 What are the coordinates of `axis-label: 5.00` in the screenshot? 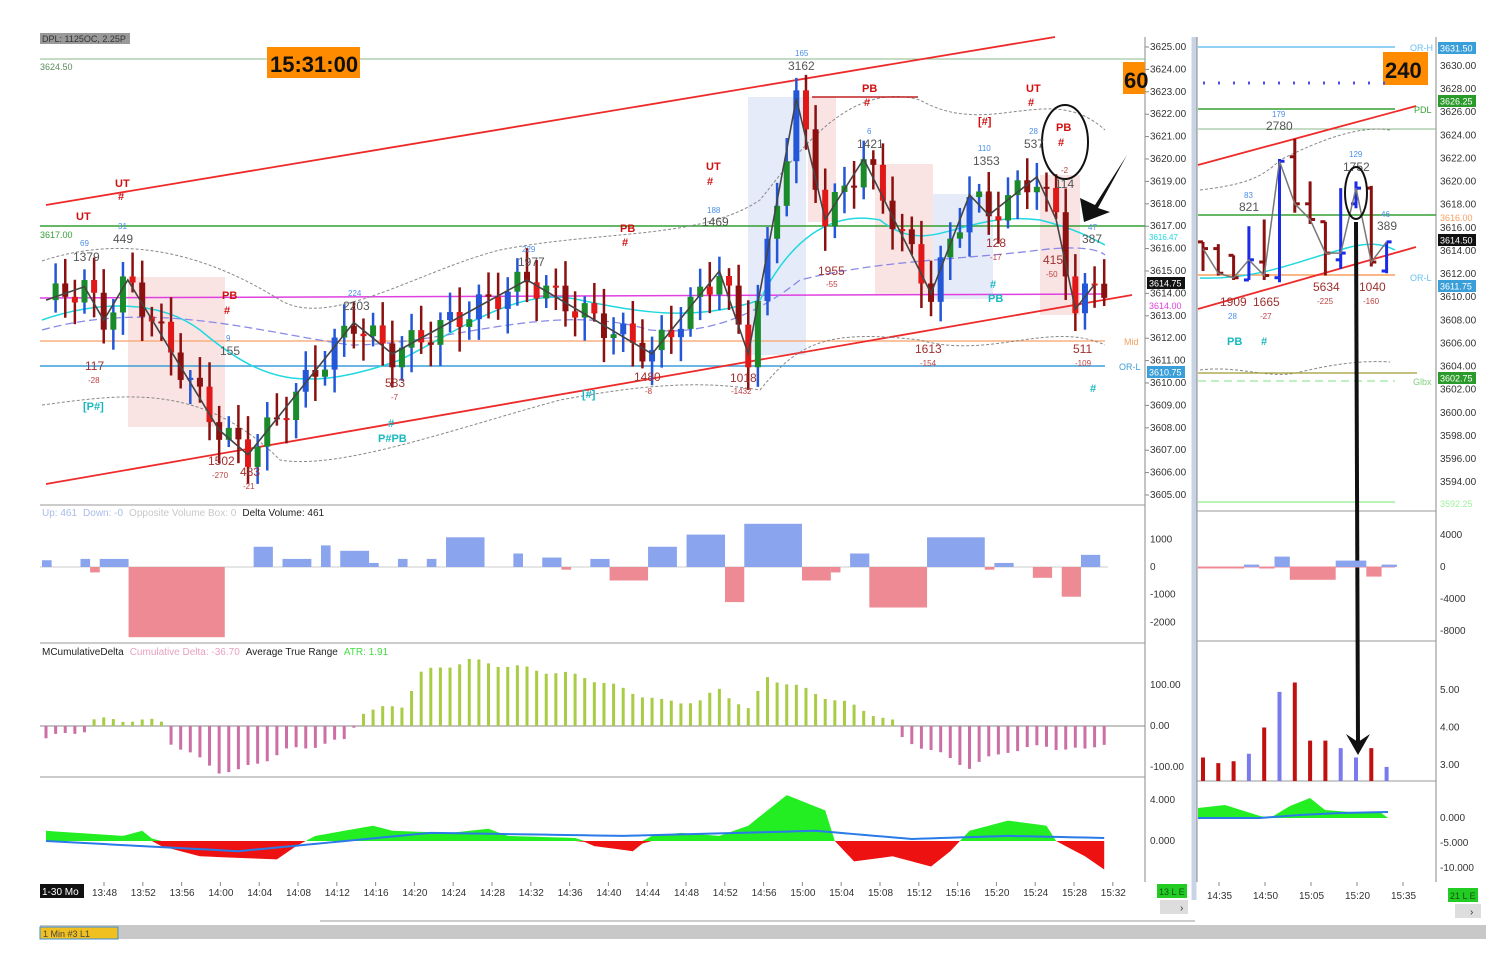 It's located at (1450, 690).